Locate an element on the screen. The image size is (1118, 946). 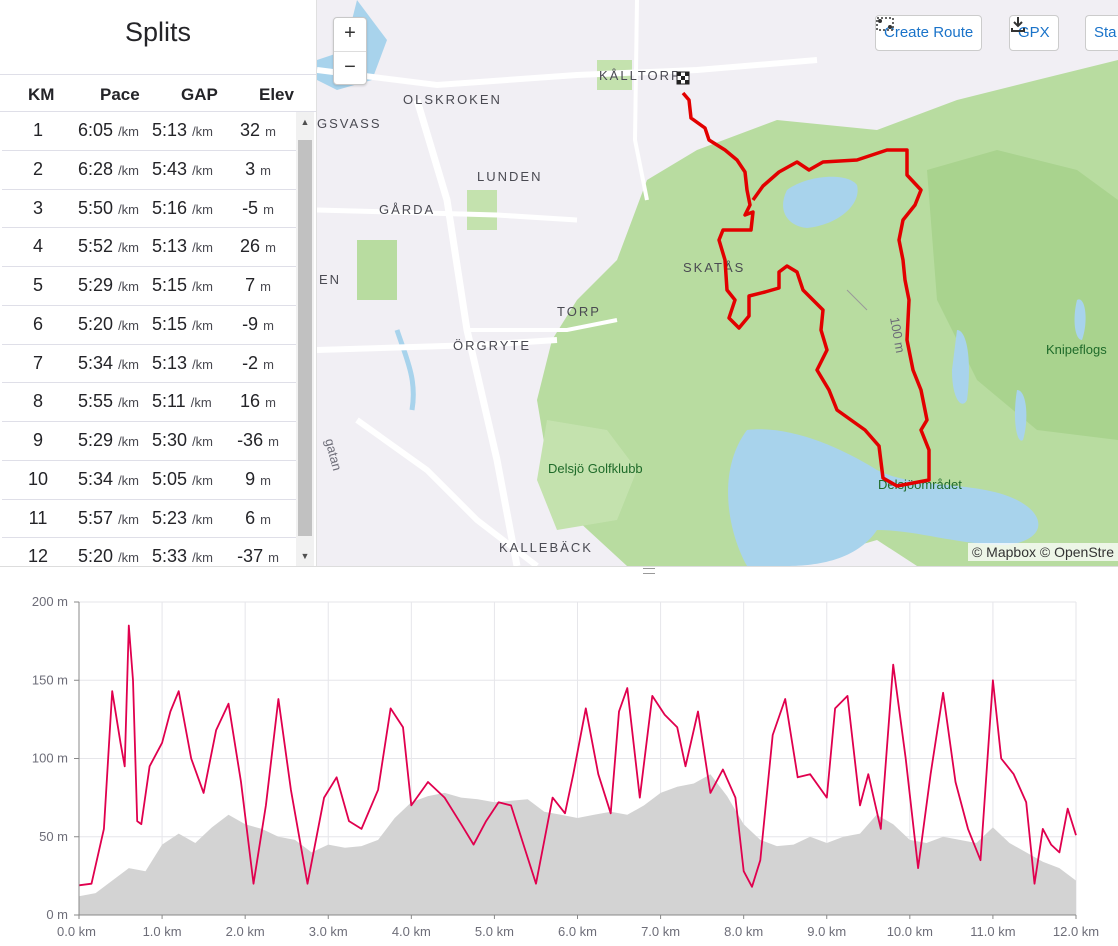
split-row: 7 5:34 /km 5:13 /km -2 m is located at coordinates (149, 364).